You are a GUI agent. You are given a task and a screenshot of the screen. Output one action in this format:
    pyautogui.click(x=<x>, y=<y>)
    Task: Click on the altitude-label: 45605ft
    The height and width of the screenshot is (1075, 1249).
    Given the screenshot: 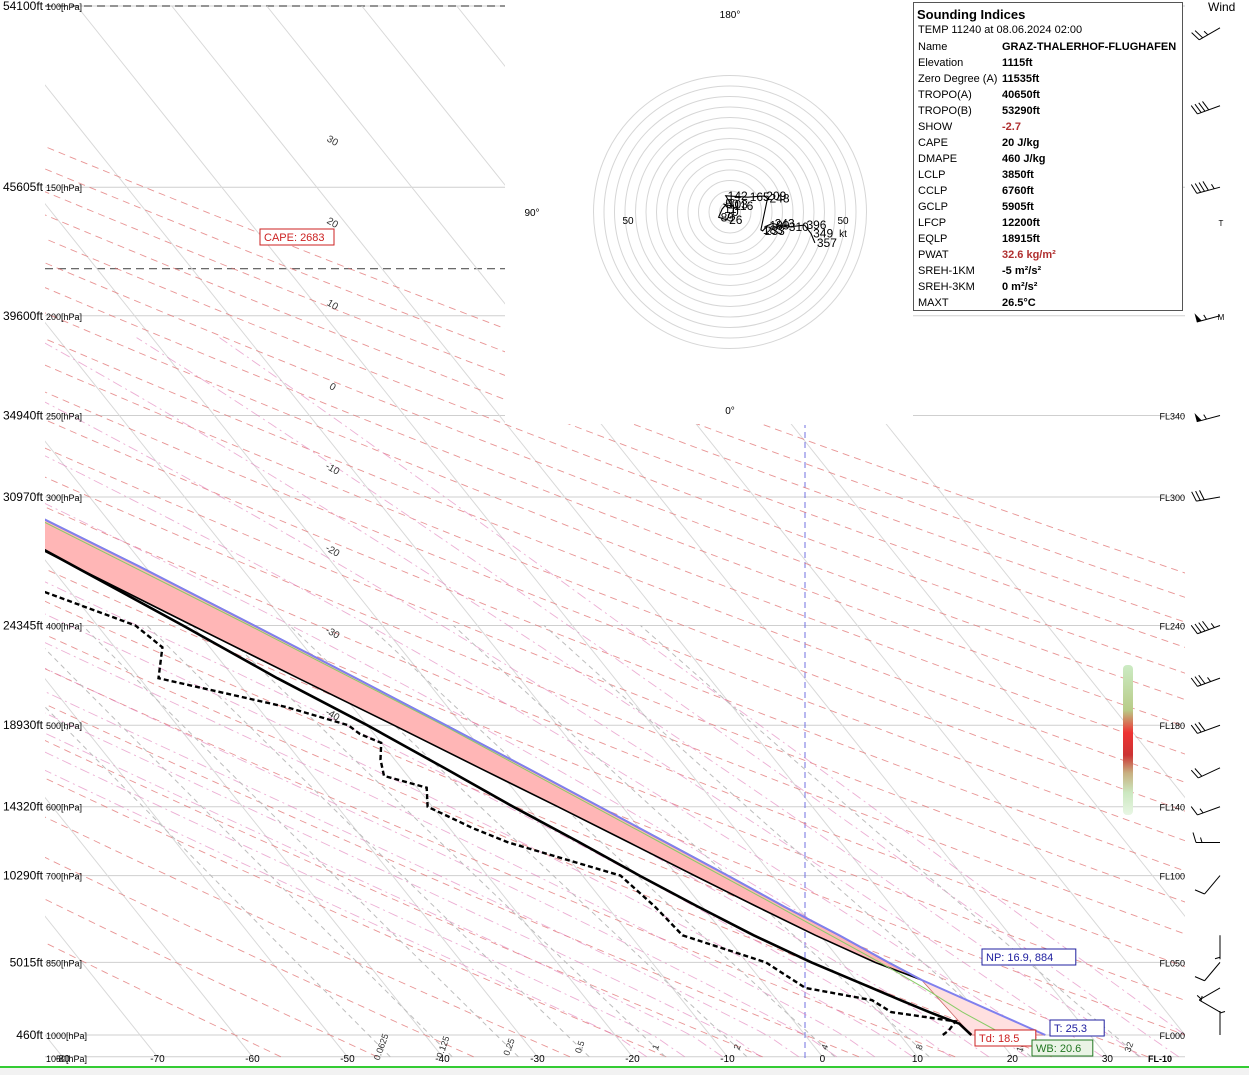 What is the action you would take?
    pyautogui.click(x=23, y=187)
    